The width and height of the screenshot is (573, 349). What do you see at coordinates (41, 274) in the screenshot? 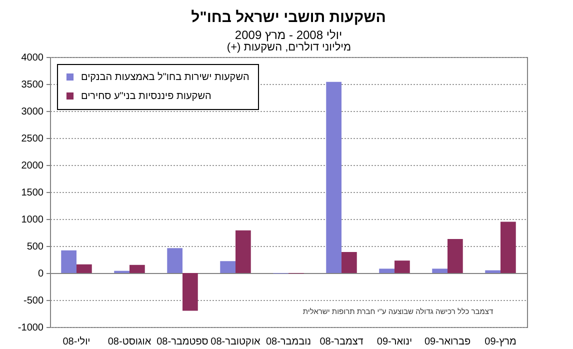
I see `y-tick-label: 0` at bounding box center [41, 274].